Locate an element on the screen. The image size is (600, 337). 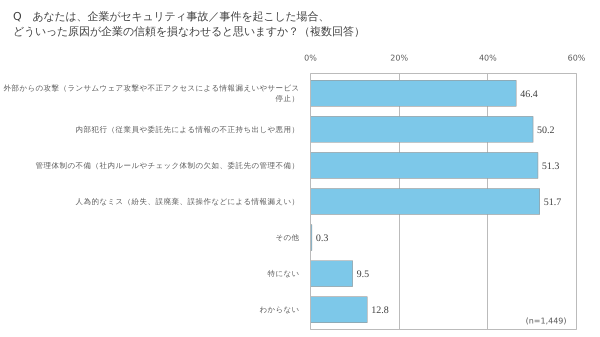
data-label: 51.3 is located at coordinates (551, 166).